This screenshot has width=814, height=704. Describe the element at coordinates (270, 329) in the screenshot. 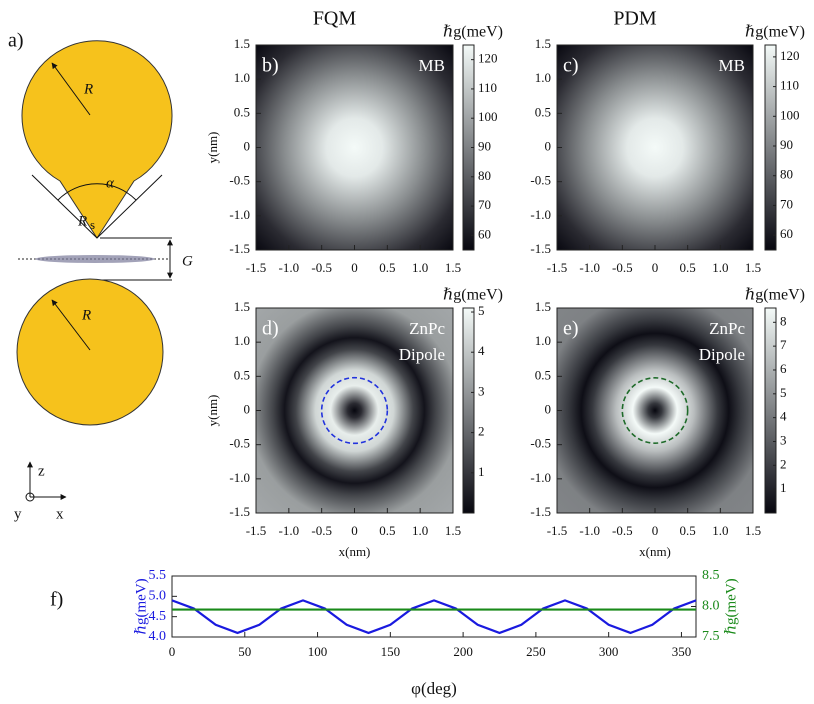

I see `panel-label: d)` at that location.